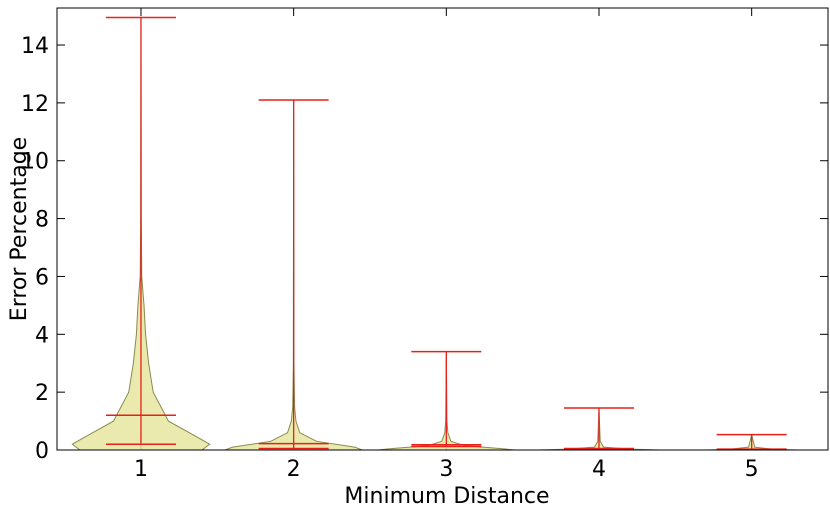 The height and width of the screenshot is (508, 830). I want to click on y-tick-label: 10, so click(35, 162).